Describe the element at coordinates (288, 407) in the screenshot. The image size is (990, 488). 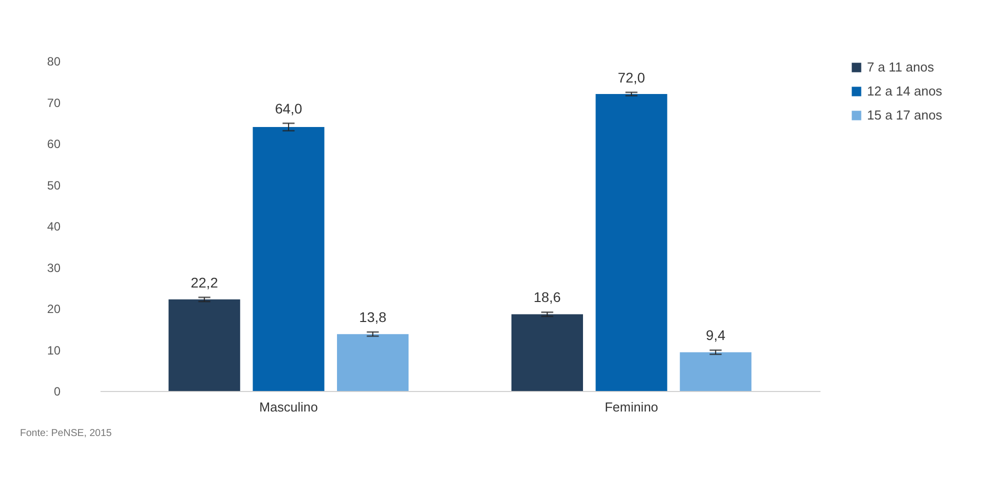
I see `x-tick-label: Masculino` at that location.